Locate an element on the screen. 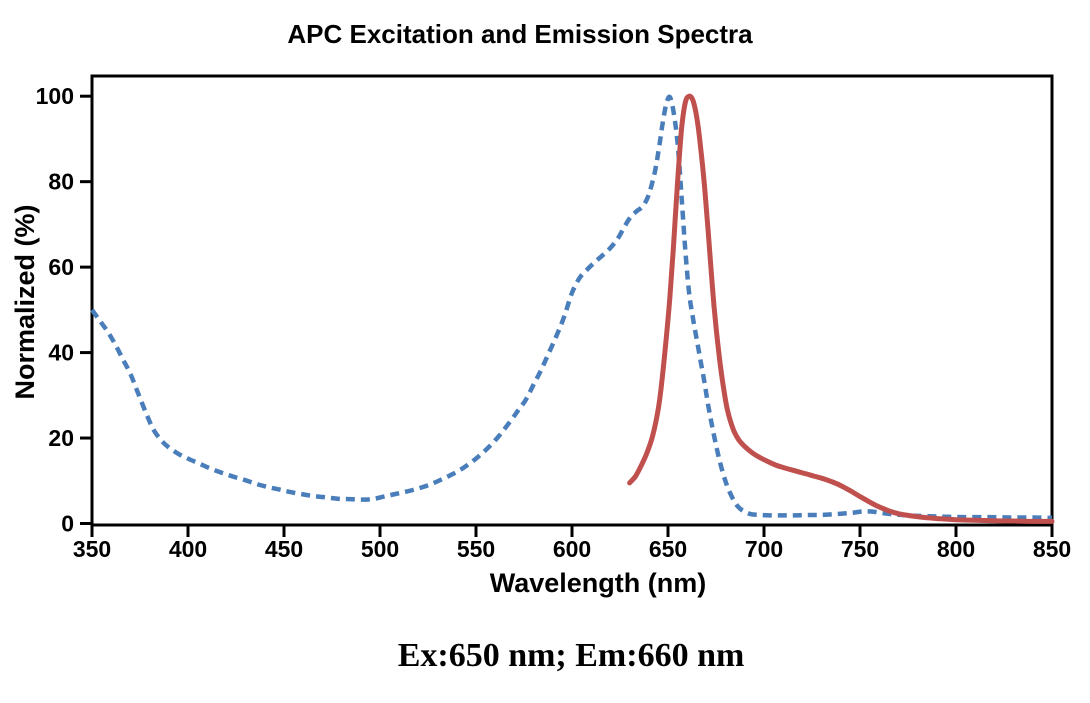  x-axis-ticks: 350 400 450 500 550 600 650 700 750 800 850 is located at coordinates (572, 544).